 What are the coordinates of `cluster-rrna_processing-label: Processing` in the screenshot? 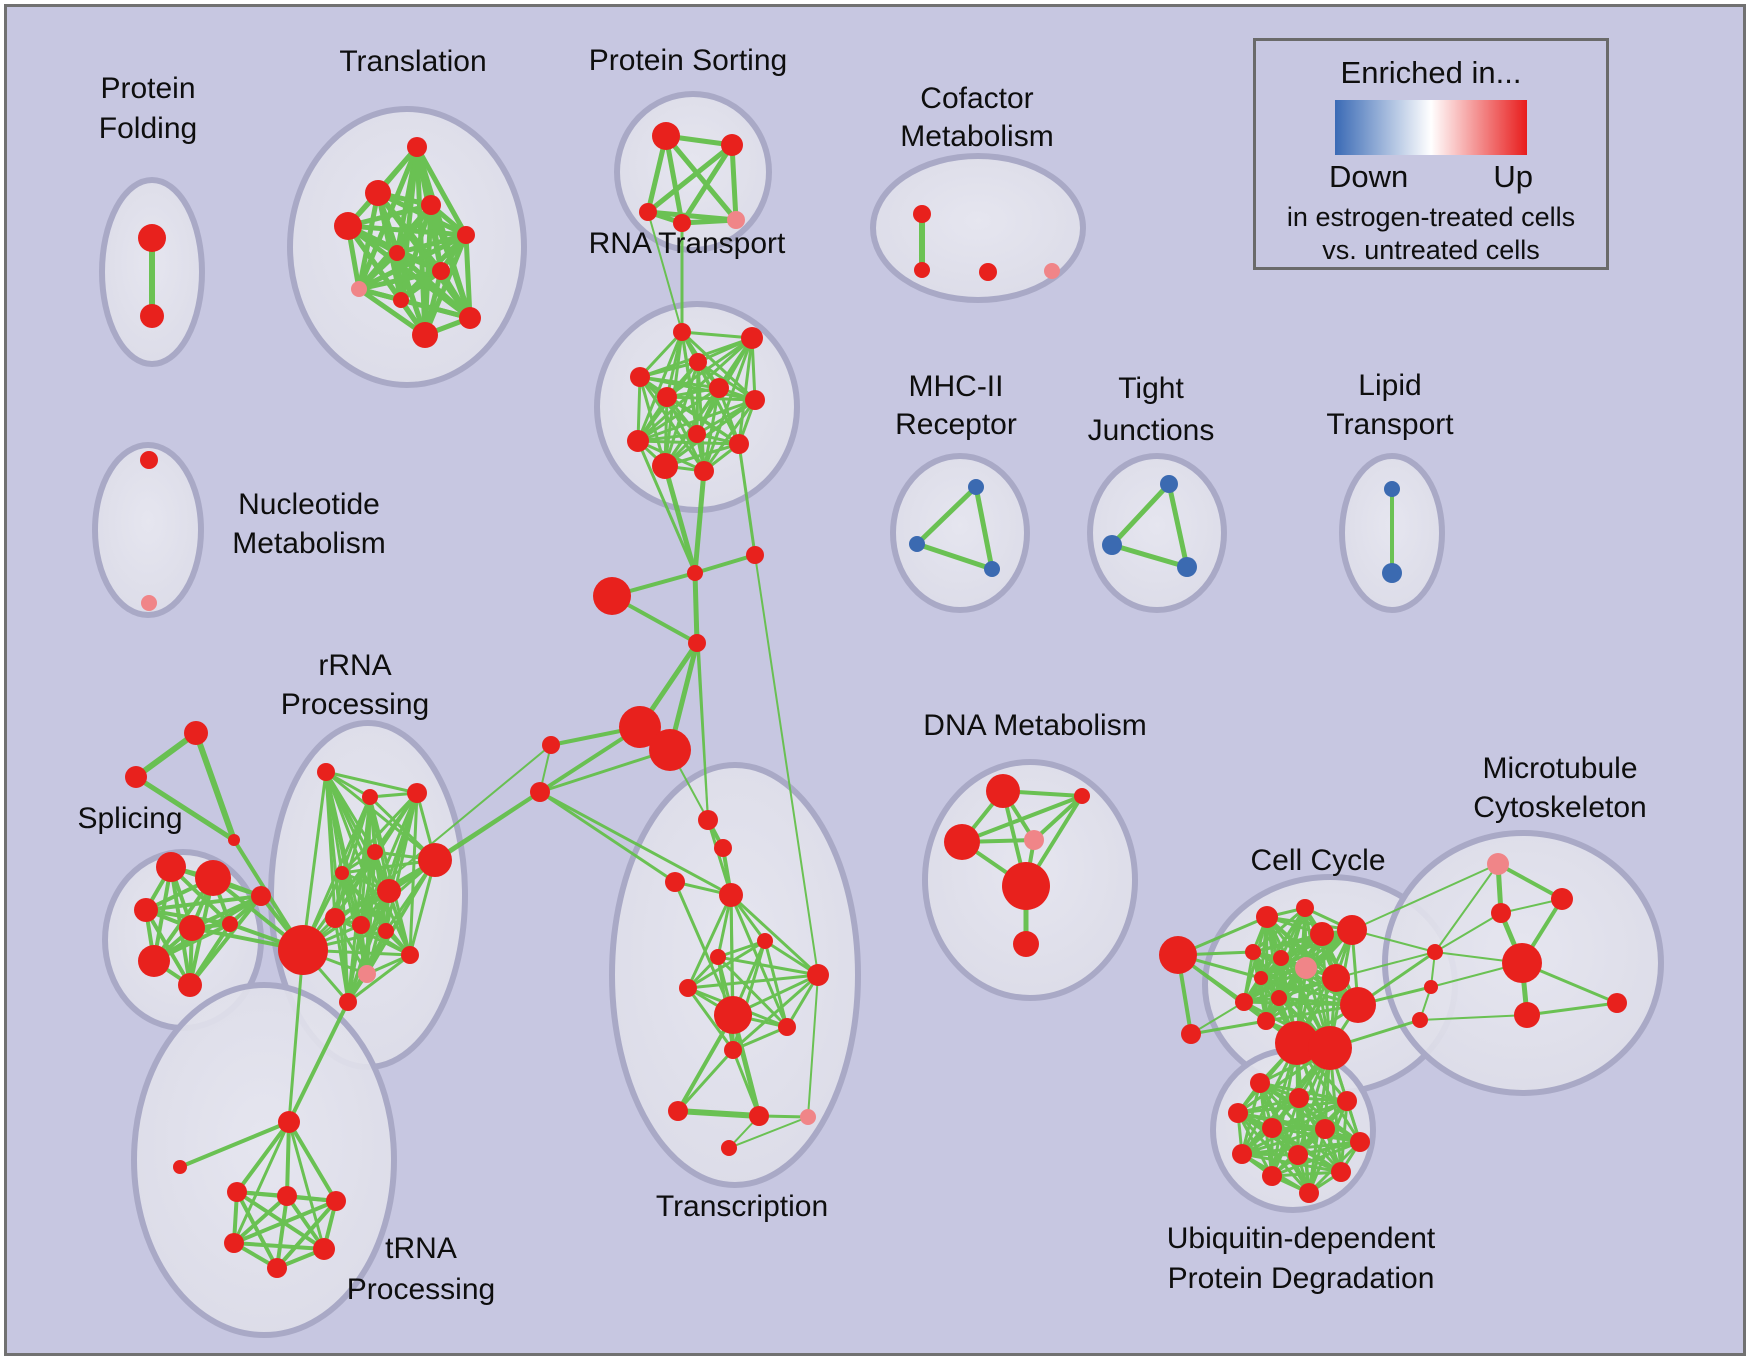 It's located at (355, 704).